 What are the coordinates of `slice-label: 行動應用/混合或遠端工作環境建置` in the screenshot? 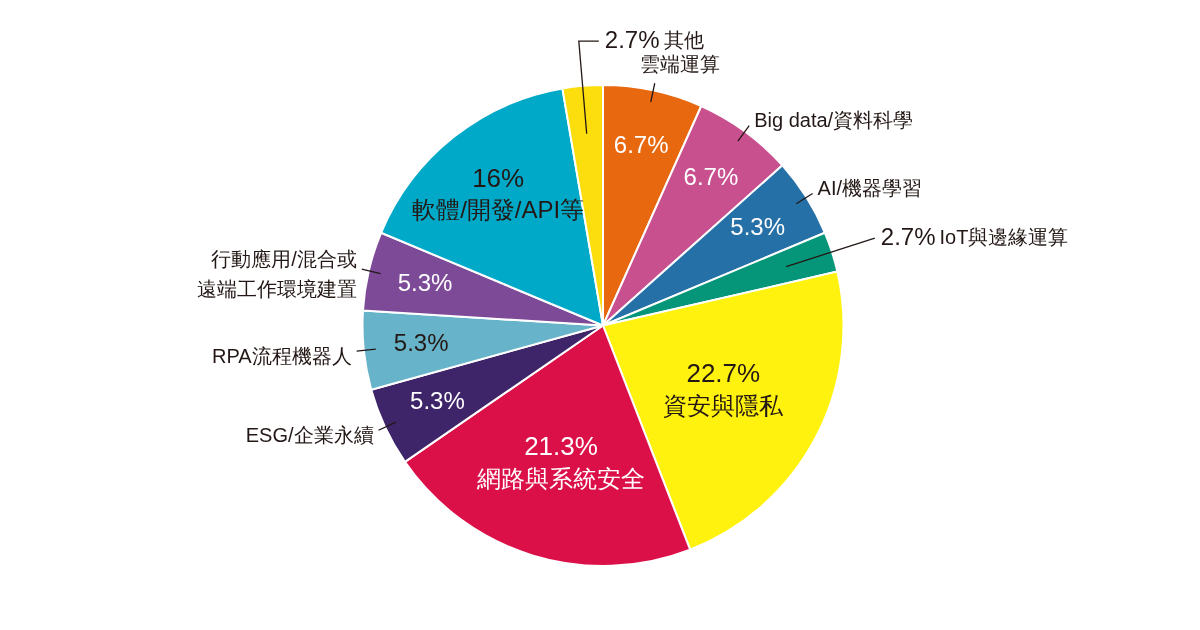 It's located at (276, 273).